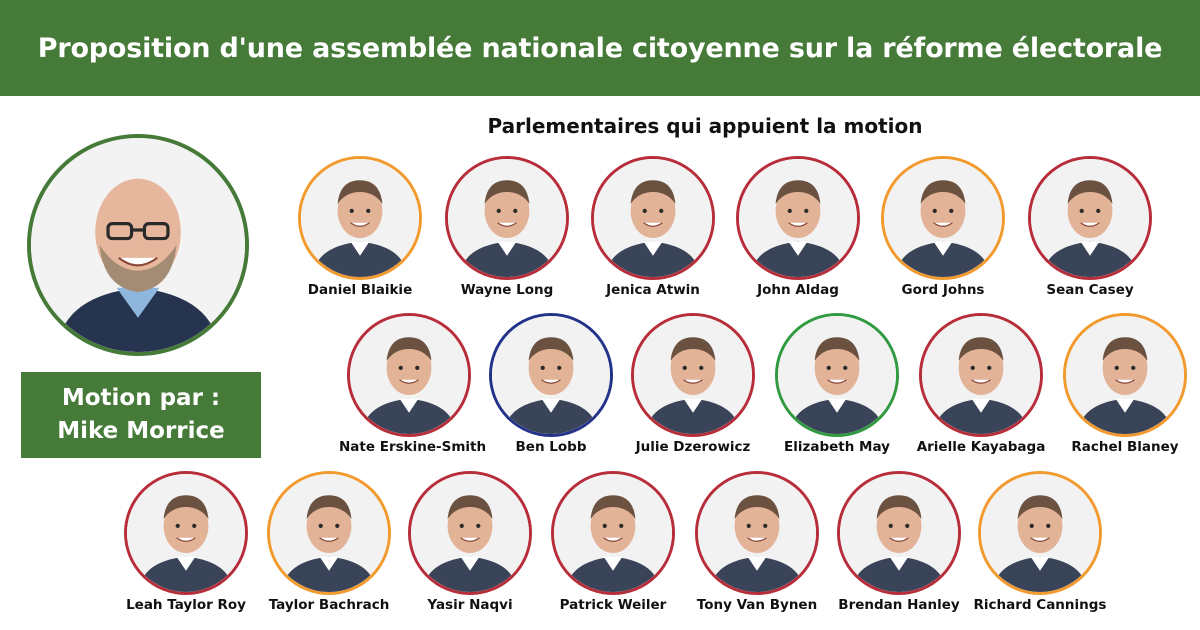 Image resolution: width=1200 pixels, height=630 pixels. Describe the element at coordinates (757, 605) in the screenshot. I see `supporter-name: Tony Van Bynen` at that location.